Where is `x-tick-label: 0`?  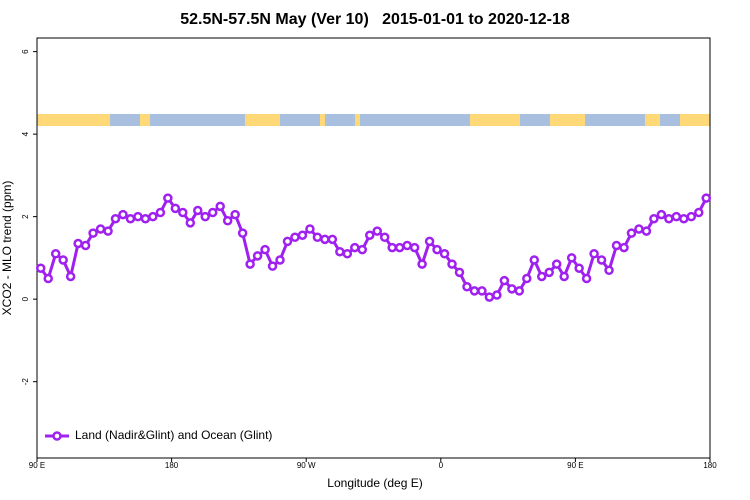 x-tick-label: 0 is located at coordinates (441, 465).